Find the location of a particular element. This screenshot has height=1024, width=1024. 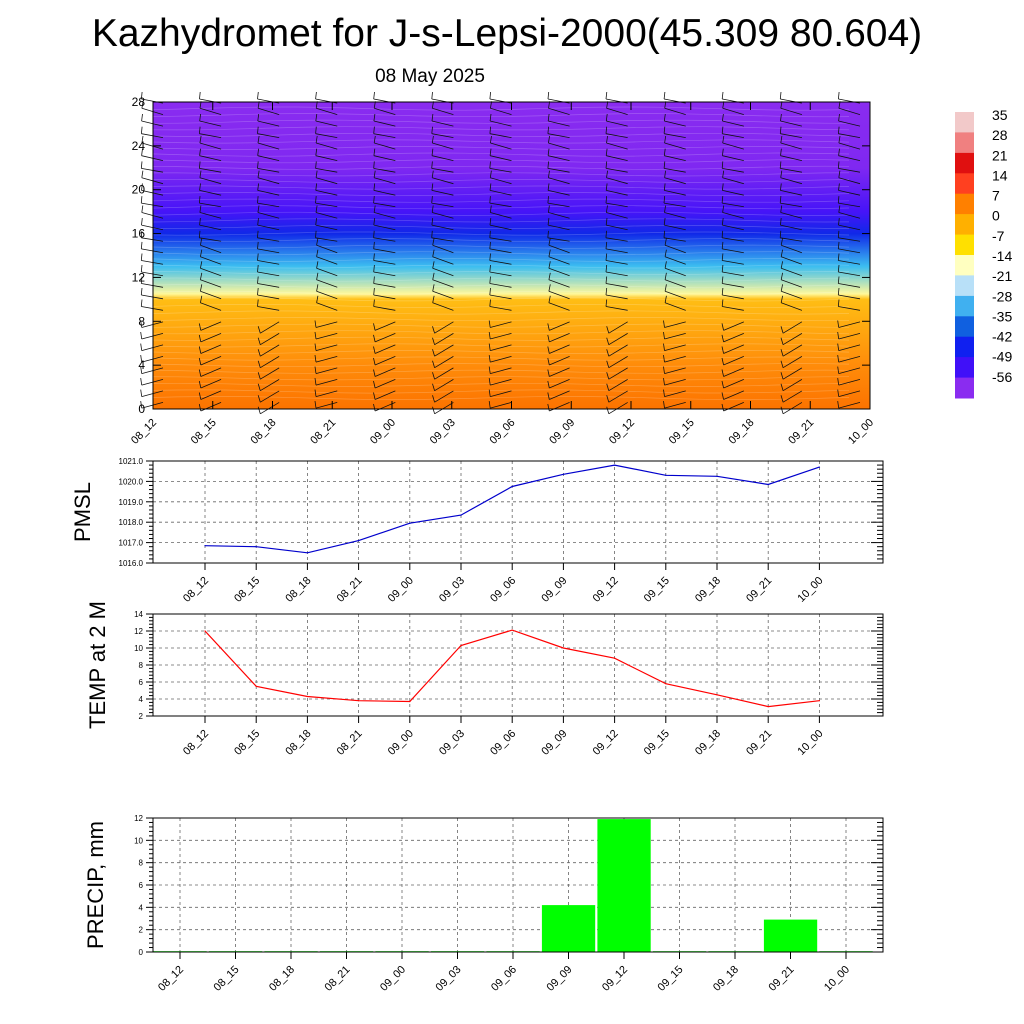

y-tick-label: 10 is located at coordinates (138, 648).